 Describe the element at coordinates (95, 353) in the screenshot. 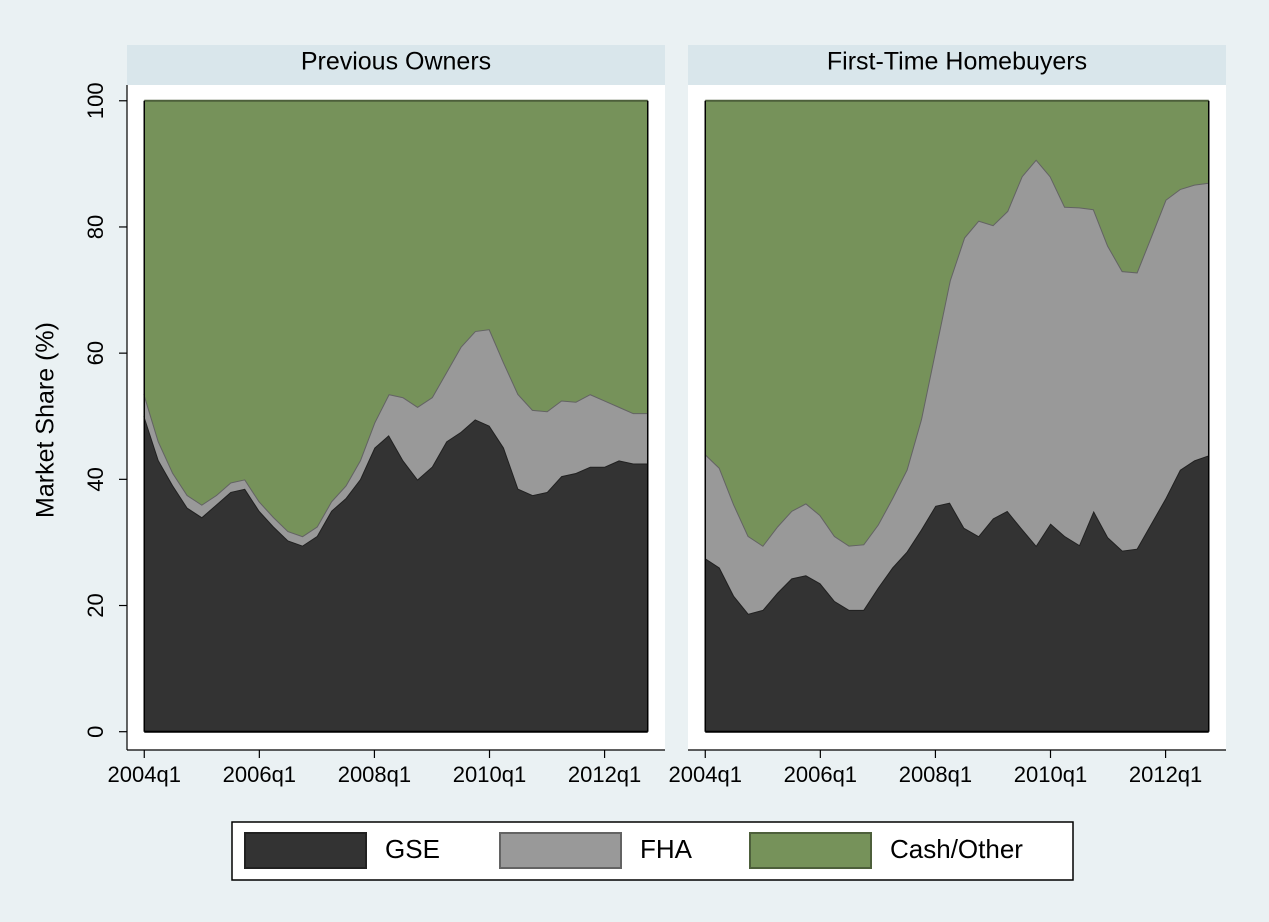

I see `y-tick-label: 60` at that location.